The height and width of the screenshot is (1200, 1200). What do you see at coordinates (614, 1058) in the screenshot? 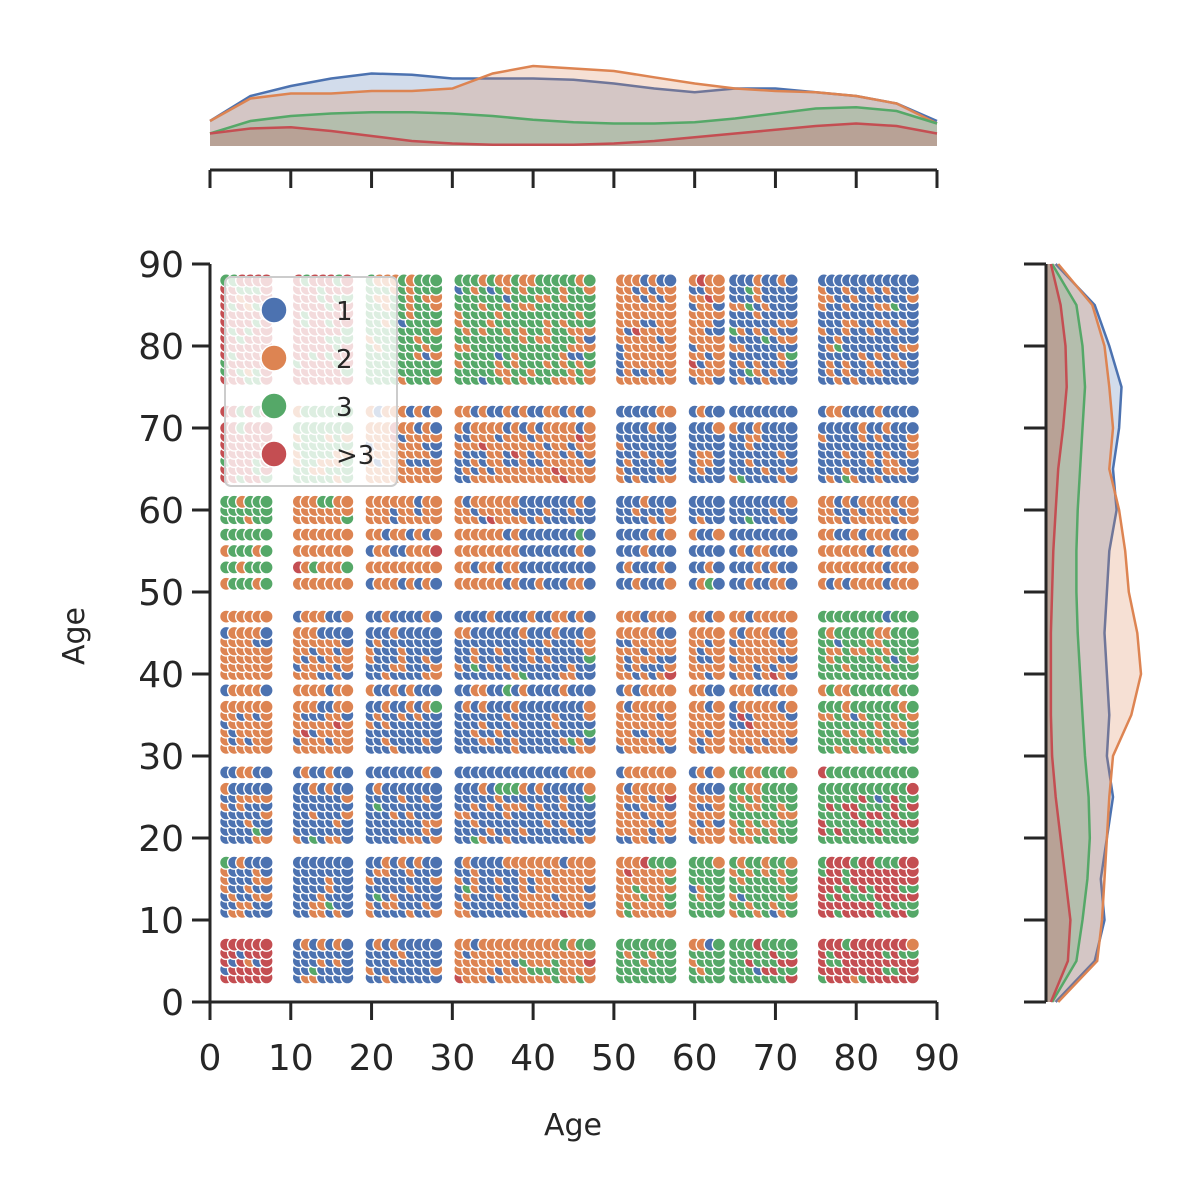
I see `x-tick-label: 50` at bounding box center [614, 1058].